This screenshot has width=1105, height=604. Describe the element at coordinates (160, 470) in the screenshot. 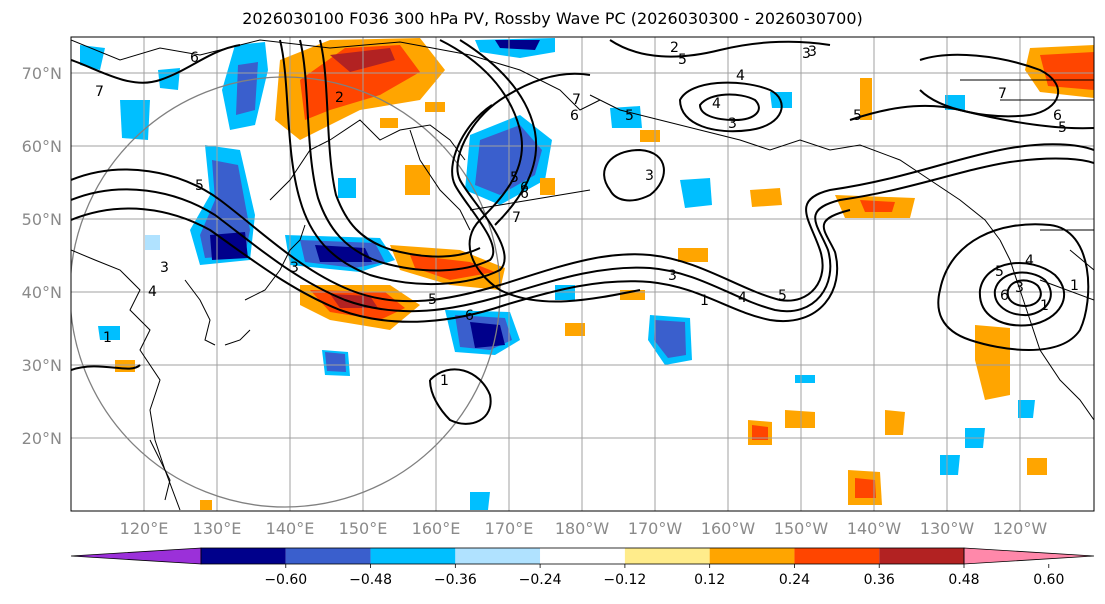

I see `coast-philippines` at that location.